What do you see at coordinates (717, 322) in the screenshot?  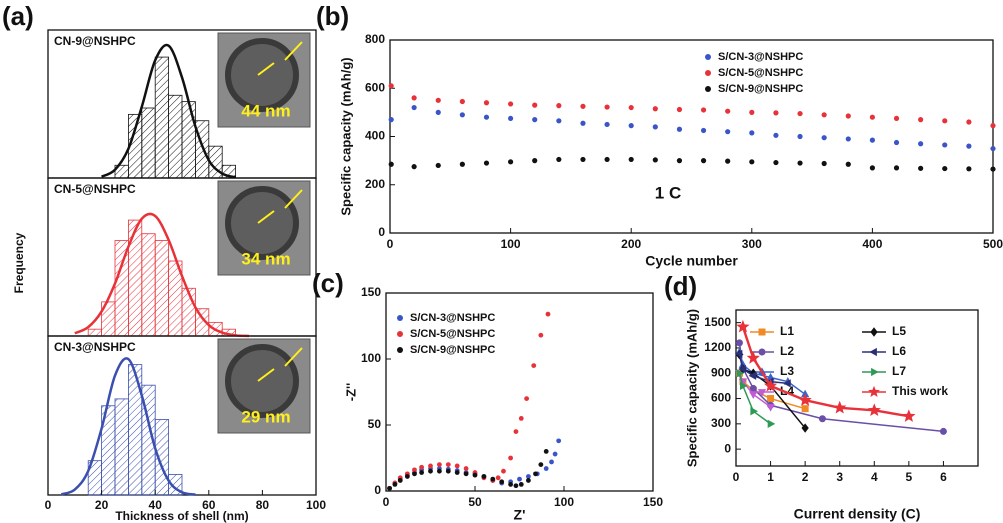 I see `y-tick-label: 1500` at bounding box center [717, 322].